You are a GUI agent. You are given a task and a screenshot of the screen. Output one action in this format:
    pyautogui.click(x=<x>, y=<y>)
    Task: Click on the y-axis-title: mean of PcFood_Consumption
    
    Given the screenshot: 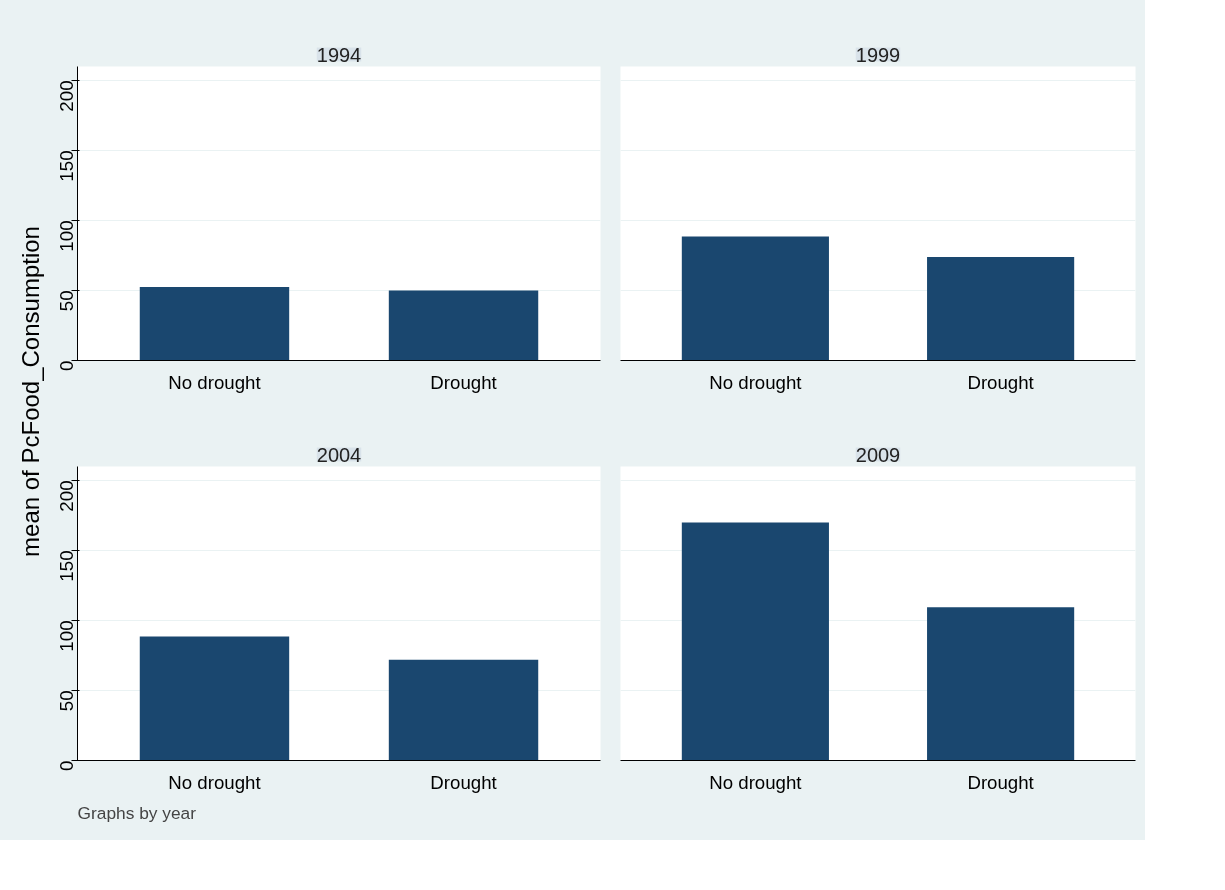 What is the action you would take?
    pyautogui.click(x=30, y=391)
    